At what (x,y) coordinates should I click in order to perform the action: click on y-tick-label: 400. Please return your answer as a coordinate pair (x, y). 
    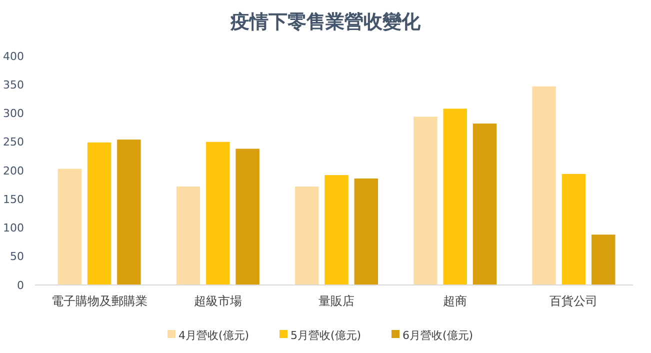
    Looking at the image, I should click on (13, 56).